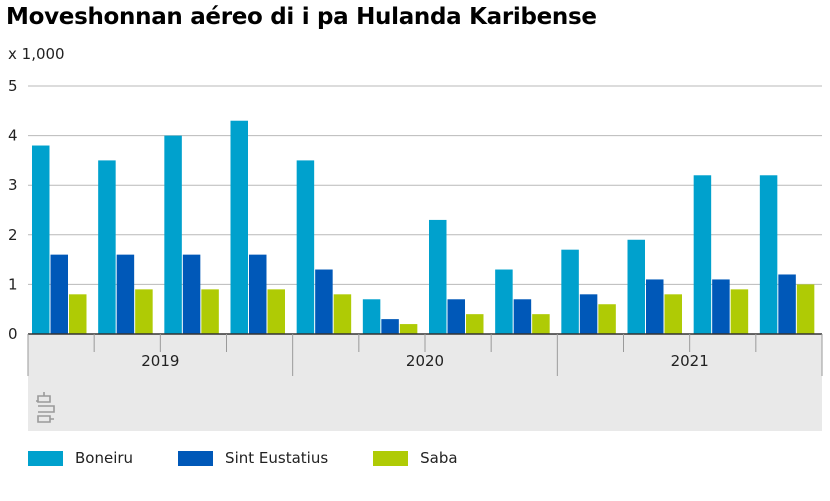 This screenshot has width=830, height=501. What do you see at coordinates (690, 361) in the screenshot?
I see `x-year-label: 2021` at bounding box center [690, 361].